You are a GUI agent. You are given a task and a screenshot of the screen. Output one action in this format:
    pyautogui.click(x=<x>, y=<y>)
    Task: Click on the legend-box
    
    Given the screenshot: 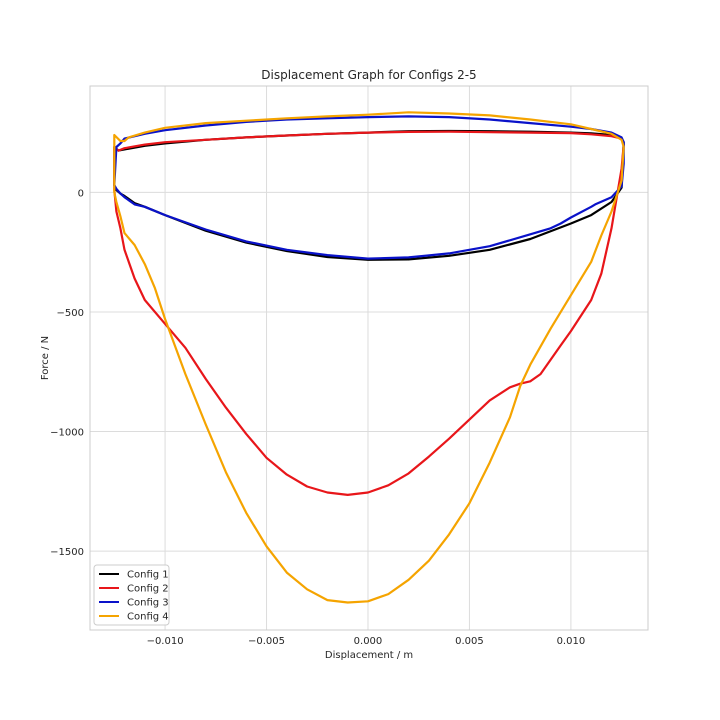 What is the action you would take?
    pyautogui.click(x=131, y=595)
    